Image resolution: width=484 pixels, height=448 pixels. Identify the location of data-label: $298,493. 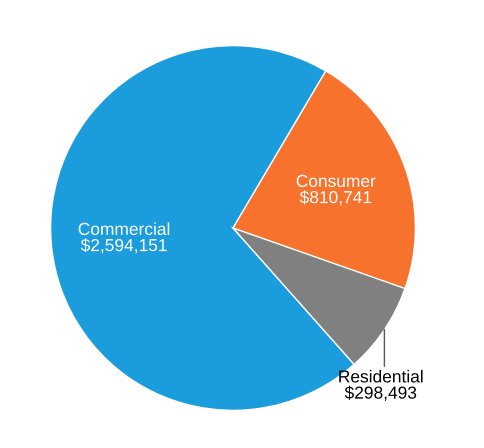
(380, 393).